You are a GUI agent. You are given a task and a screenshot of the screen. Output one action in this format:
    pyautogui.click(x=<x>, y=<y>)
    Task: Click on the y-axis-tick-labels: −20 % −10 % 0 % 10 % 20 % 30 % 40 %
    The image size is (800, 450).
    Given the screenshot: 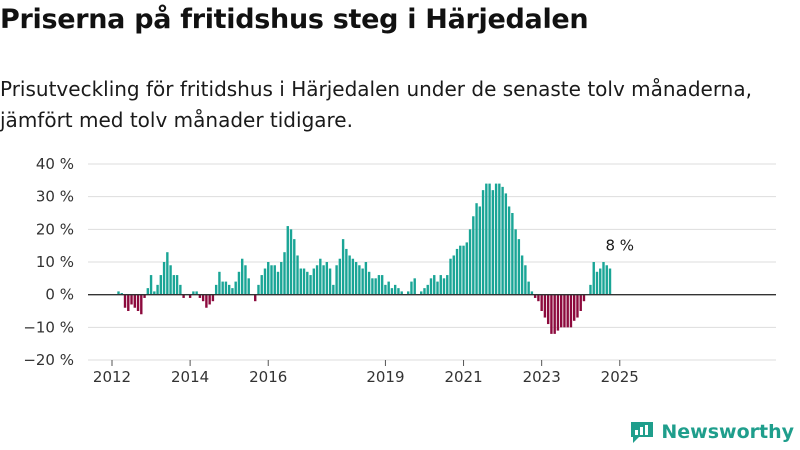 What is the action you would take?
    pyautogui.click(x=48, y=262)
    